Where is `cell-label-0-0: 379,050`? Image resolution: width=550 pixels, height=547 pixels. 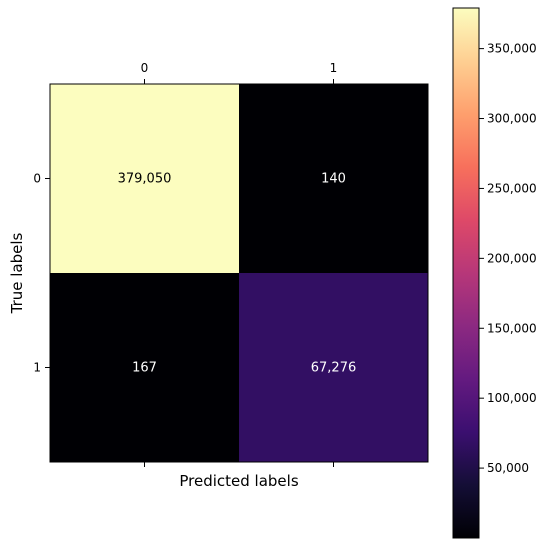 cell-label-0-0: 379,050 is located at coordinates (145, 179).